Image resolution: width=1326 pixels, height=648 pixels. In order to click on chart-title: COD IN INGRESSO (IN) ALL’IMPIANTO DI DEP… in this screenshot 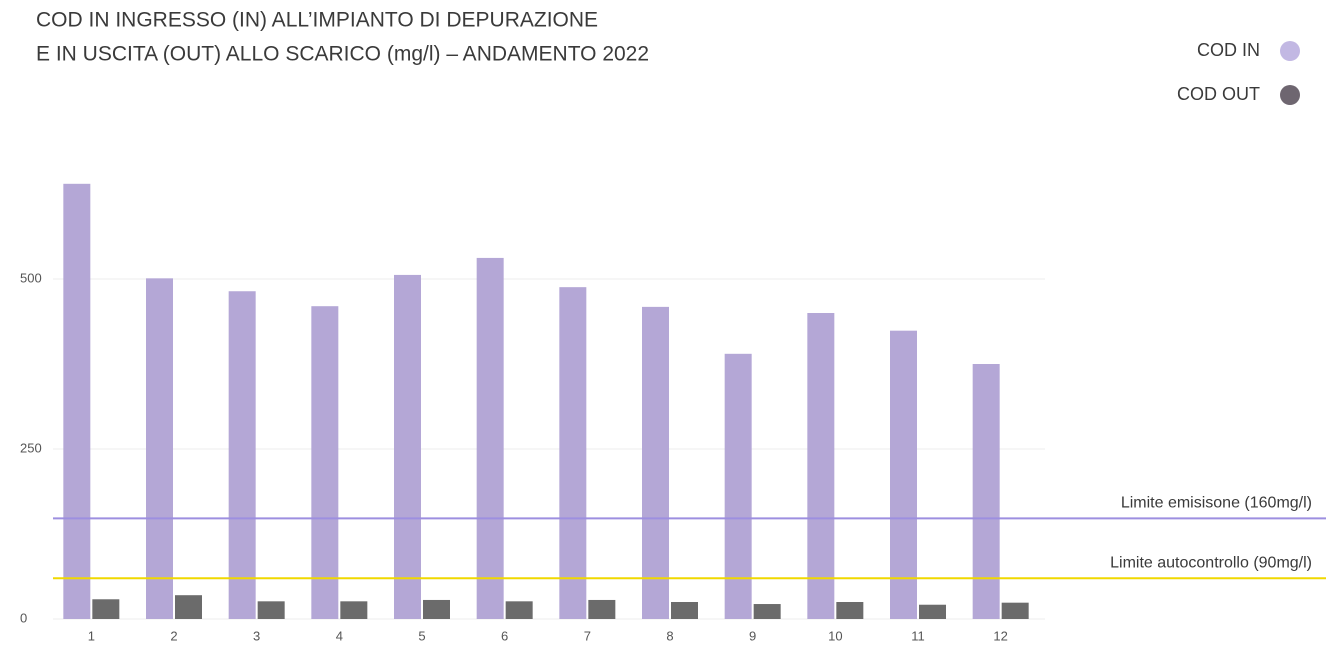, I will do `click(317, 20)`.